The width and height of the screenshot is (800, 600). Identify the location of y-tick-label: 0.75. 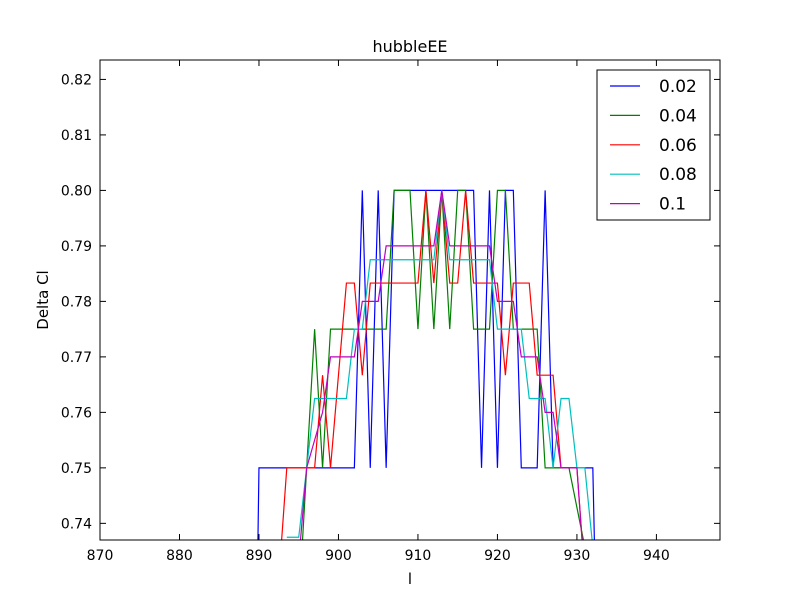
(76, 469).